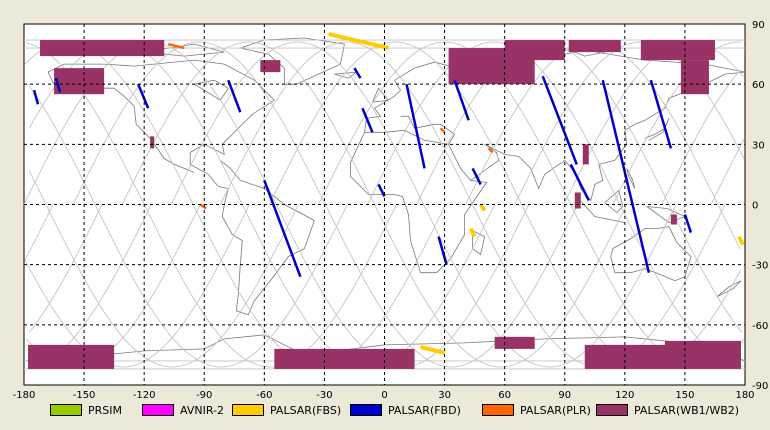 Image resolution: width=770 pixels, height=430 pixels. What do you see at coordinates (86, 410) in the screenshot?
I see `legend-item: PRSIM` at bounding box center [86, 410].